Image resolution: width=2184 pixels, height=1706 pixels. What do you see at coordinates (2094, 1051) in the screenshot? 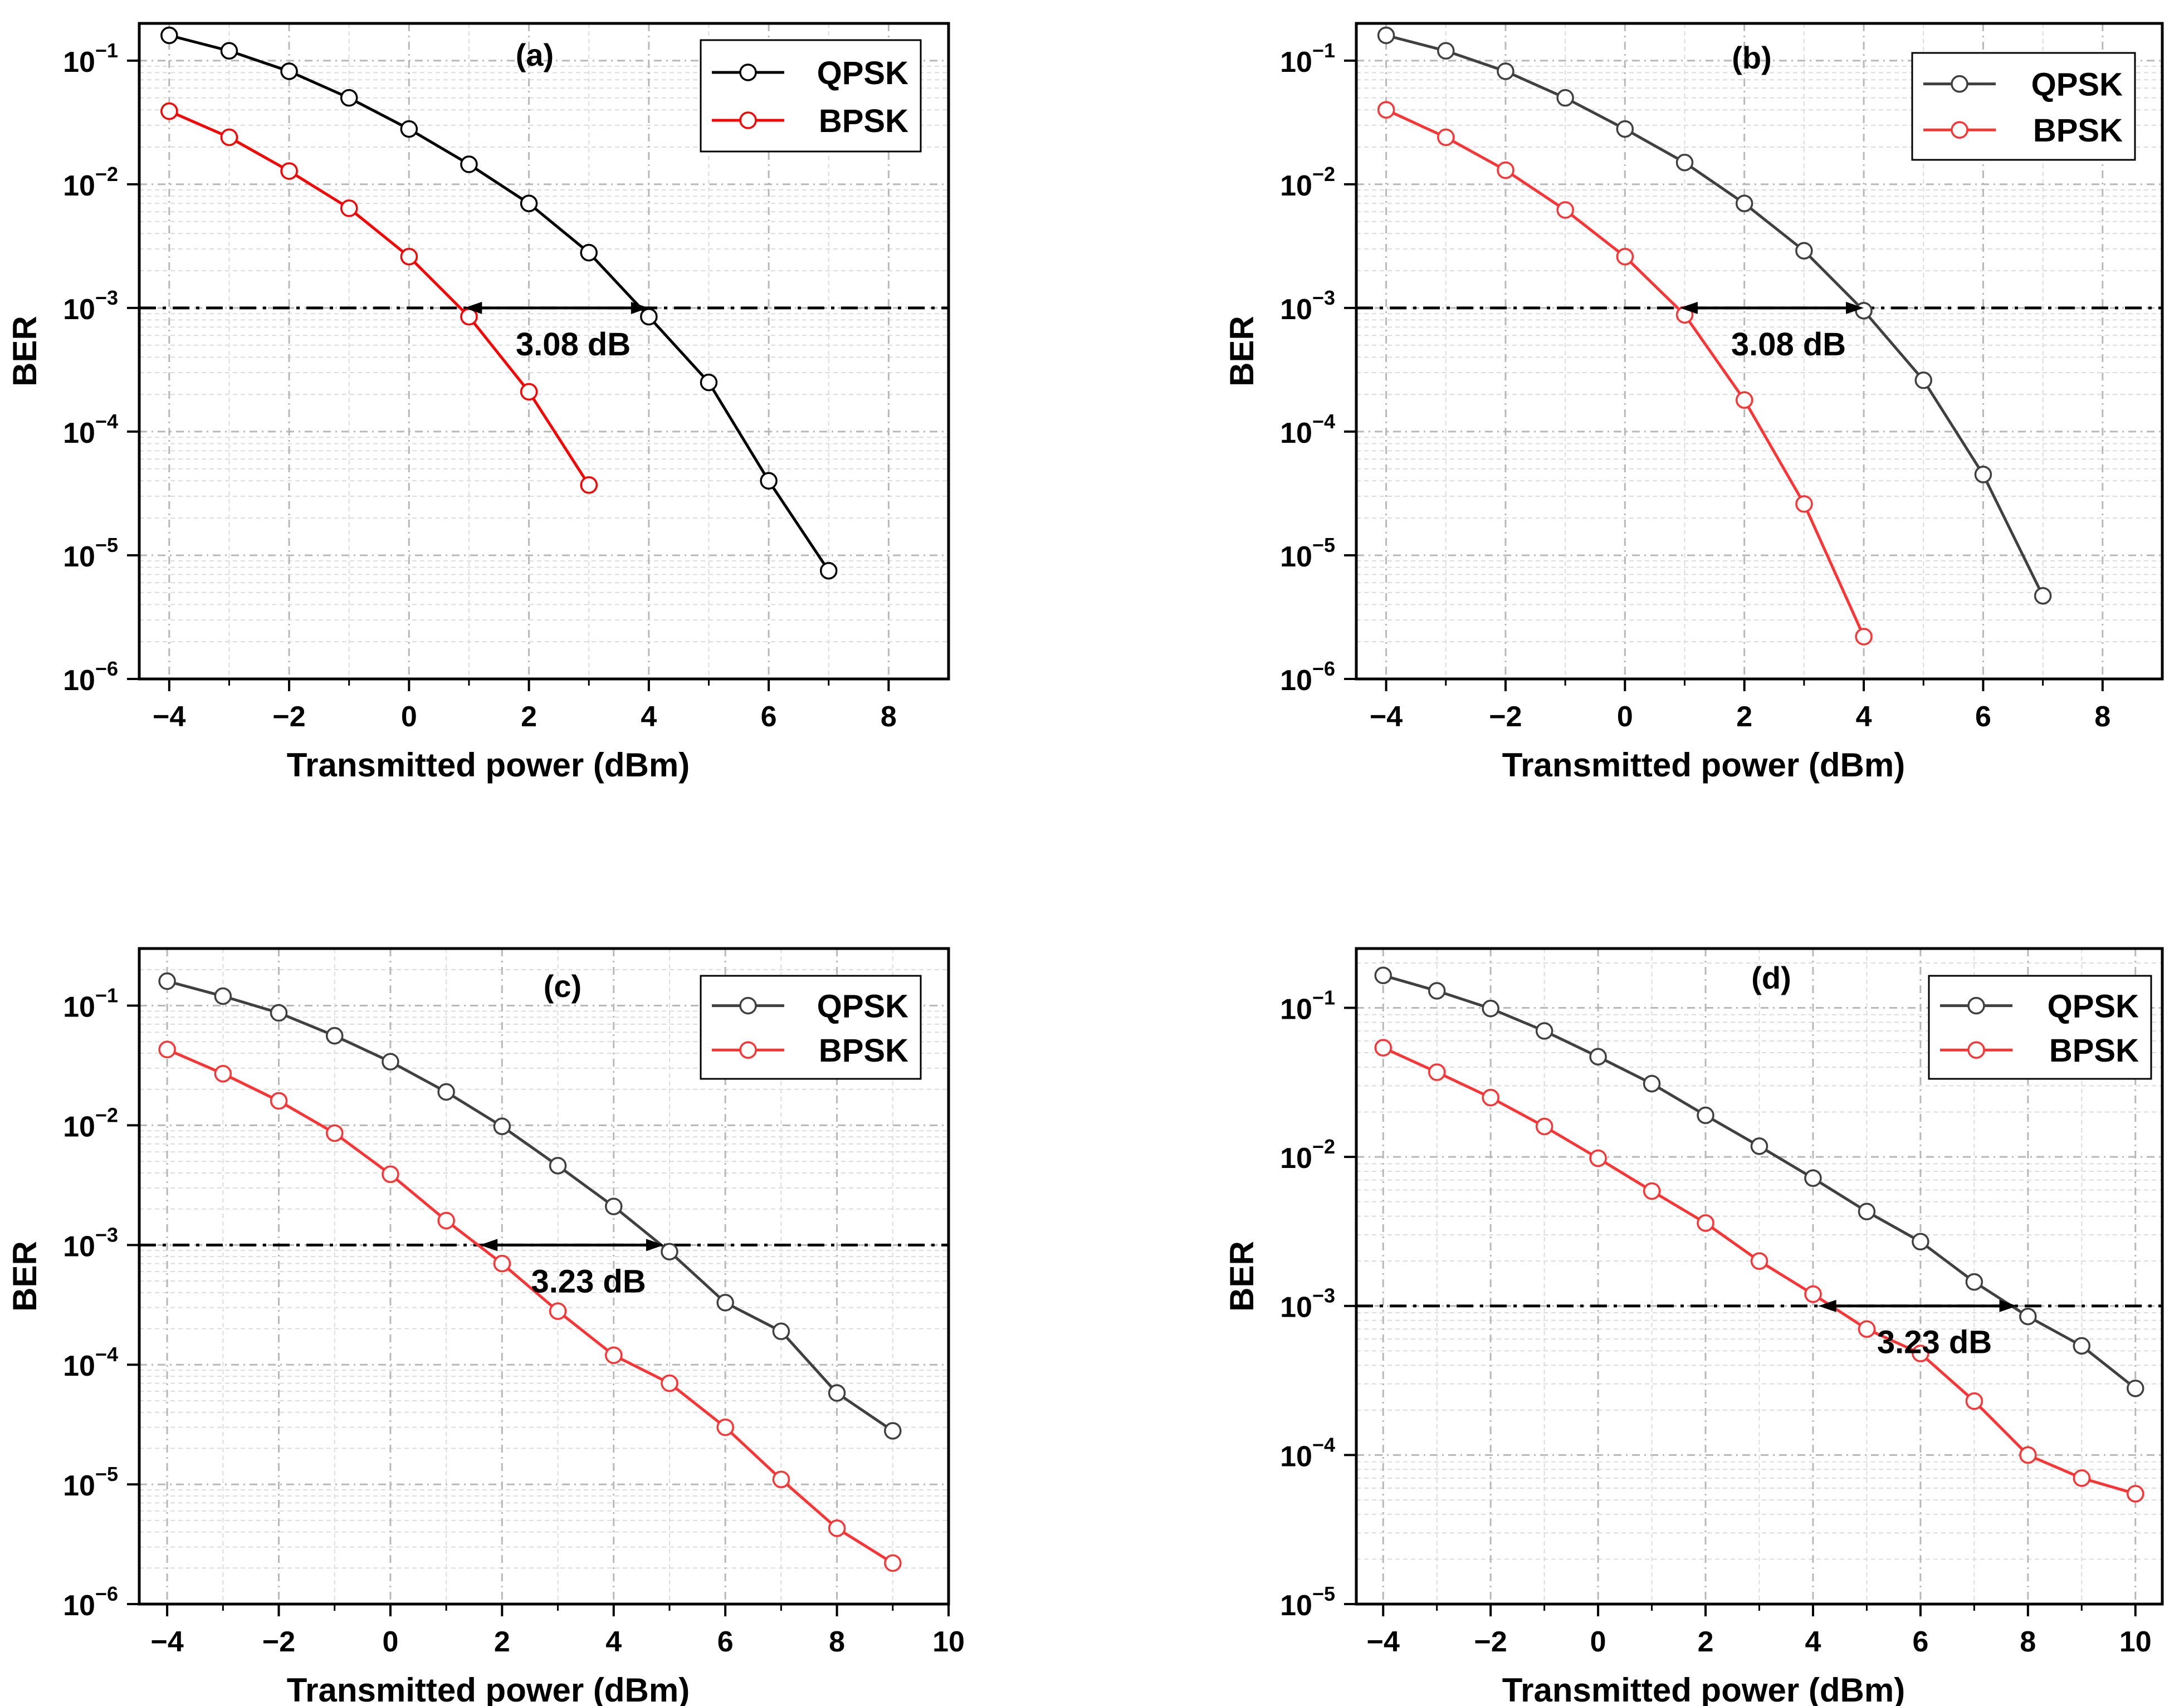
I see `legend-entry-bpsk: BPSK` at bounding box center [2094, 1051].